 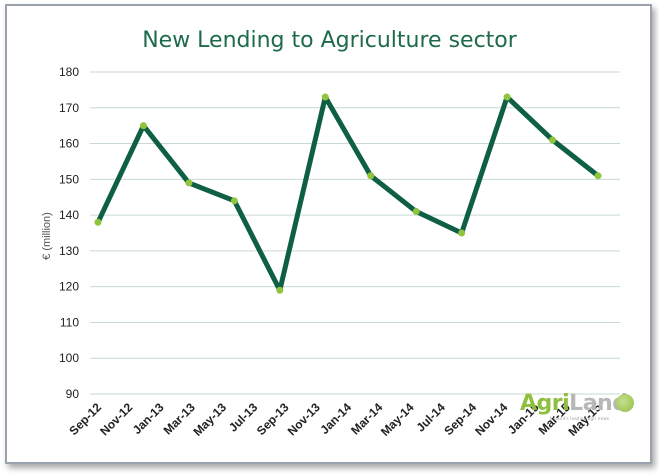 What do you see at coordinates (273, 419) in the screenshot?
I see `x-tick-label: Sep-13` at bounding box center [273, 419].